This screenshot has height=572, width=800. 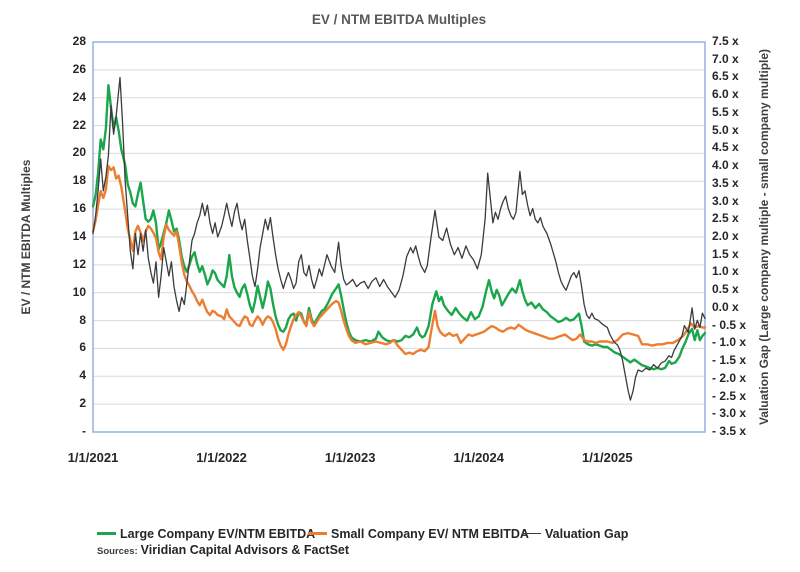 What do you see at coordinates (82, 319) in the screenshot?
I see `left-axis-tick-label: 8` at bounding box center [82, 319].